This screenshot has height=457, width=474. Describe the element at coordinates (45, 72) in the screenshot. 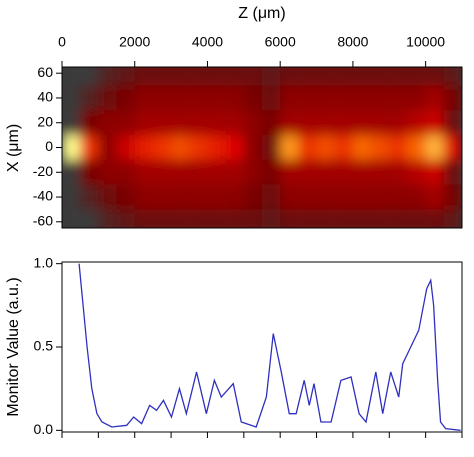

I see `y-tick-label: 60` at that location.